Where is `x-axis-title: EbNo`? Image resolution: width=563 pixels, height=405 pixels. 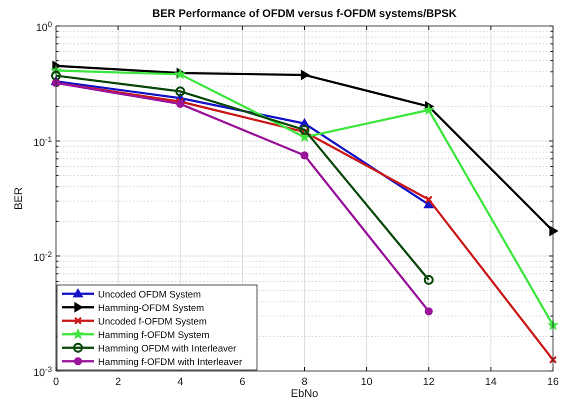
x-axis-title: EbNo is located at coordinates (304, 394).